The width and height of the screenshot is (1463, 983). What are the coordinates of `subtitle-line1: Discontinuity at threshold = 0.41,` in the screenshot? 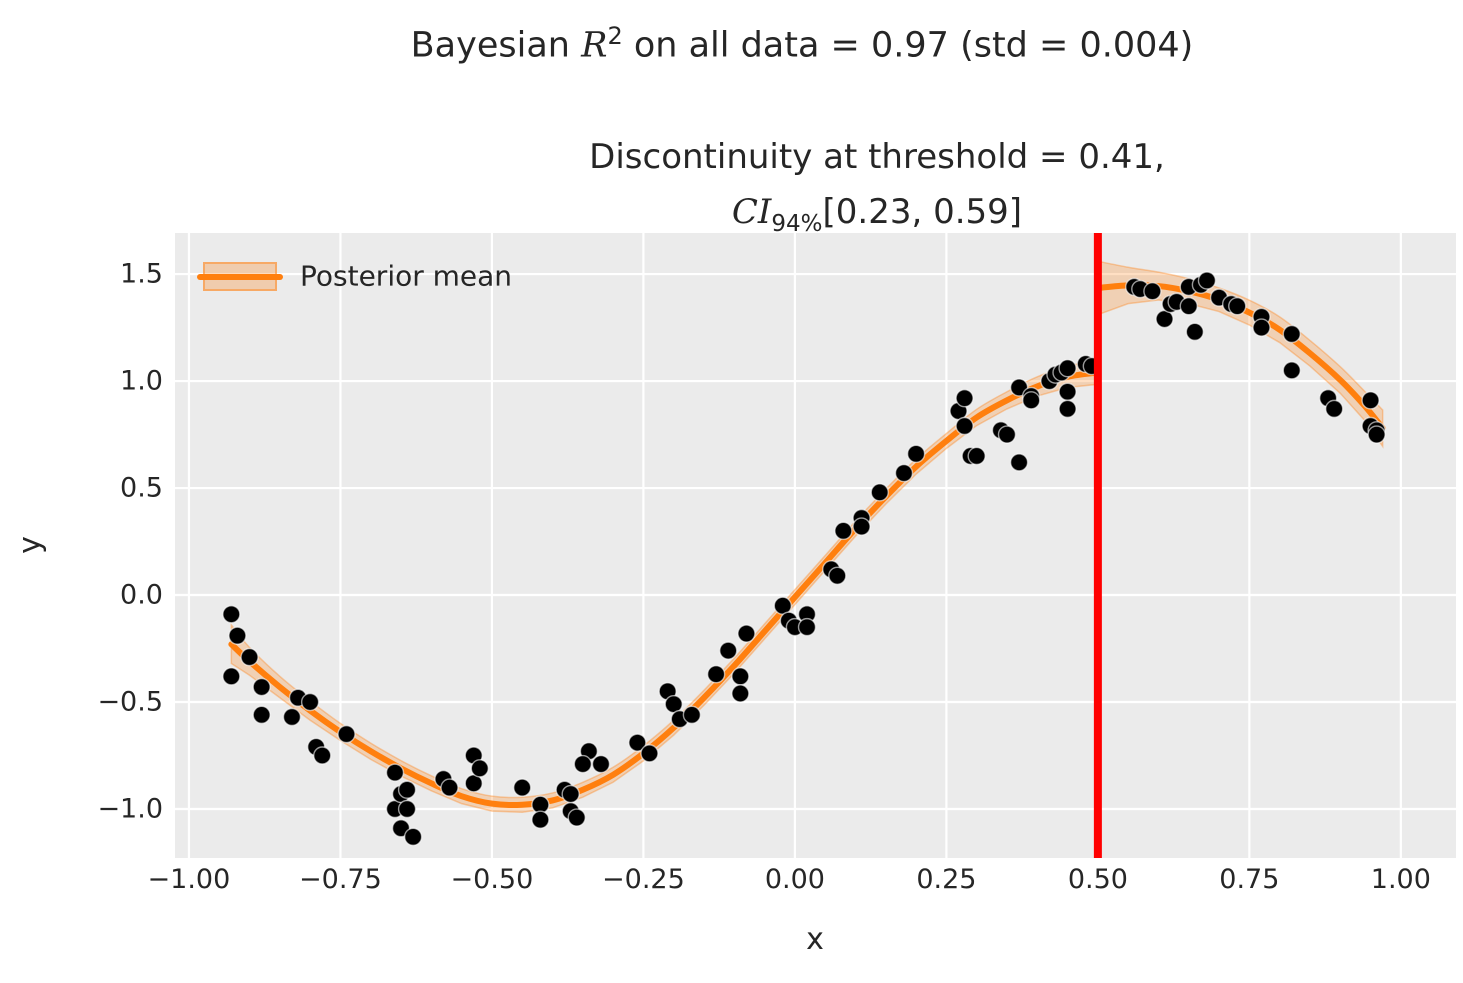 It's located at (877, 157).